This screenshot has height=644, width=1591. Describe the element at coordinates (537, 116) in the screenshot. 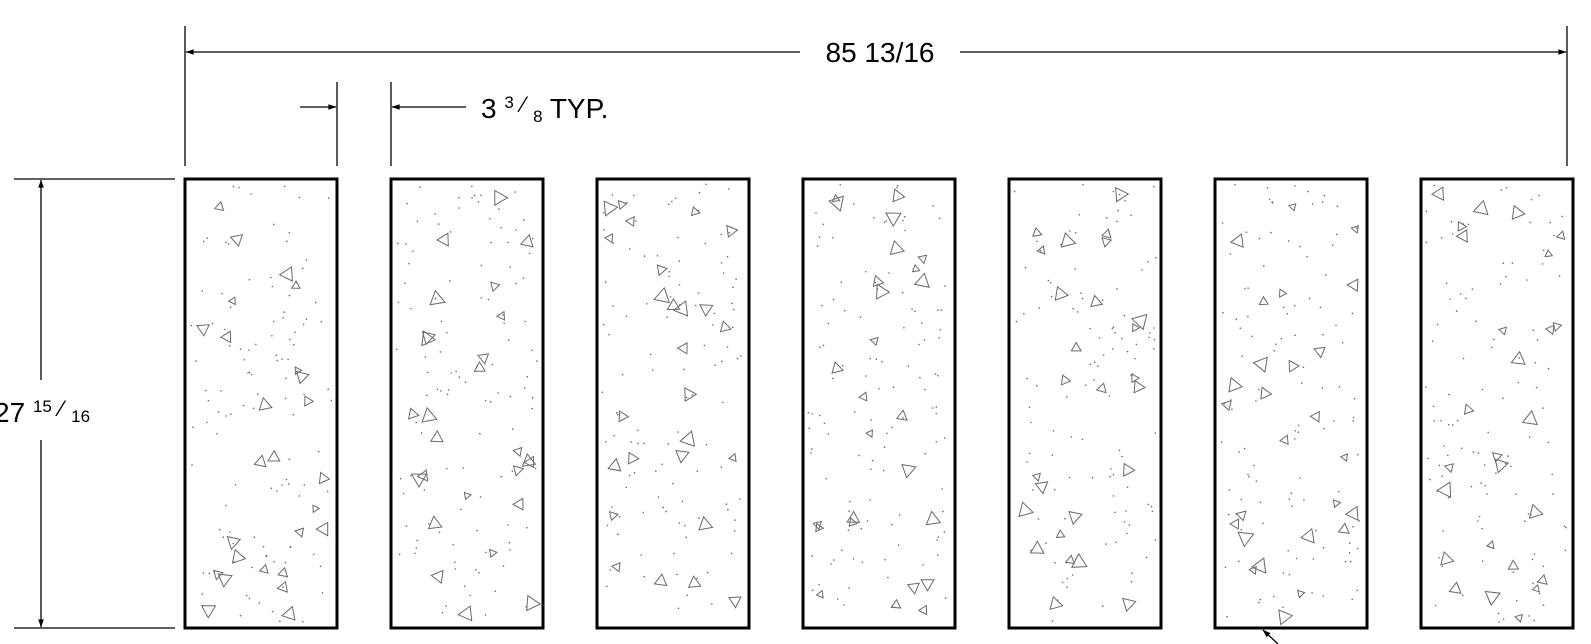

I see `spacing-label-denominator: 8` at that location.